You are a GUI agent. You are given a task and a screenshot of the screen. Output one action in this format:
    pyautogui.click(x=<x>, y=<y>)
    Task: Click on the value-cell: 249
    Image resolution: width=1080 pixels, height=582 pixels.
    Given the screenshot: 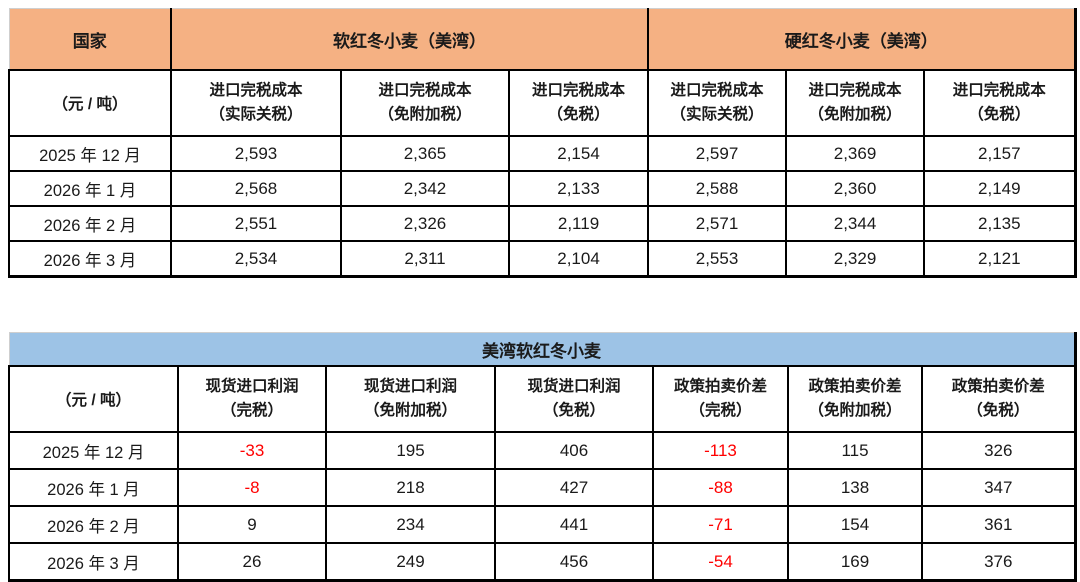 What is the action you would take?
    pyautogui.click(x=410, y=562)
    